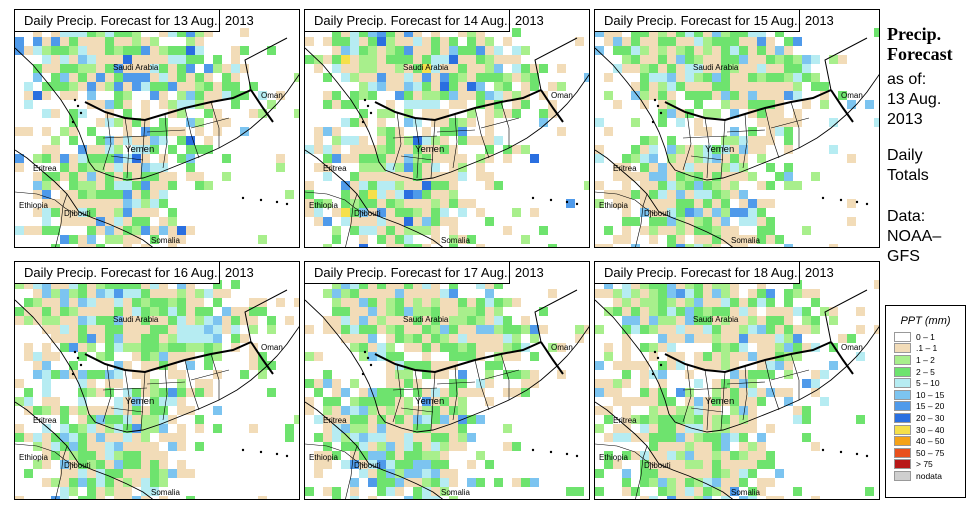 Image resolution: width=971 pixels, height=521 pixels. I want to click on yemen-oman-border, so click(262, 358).